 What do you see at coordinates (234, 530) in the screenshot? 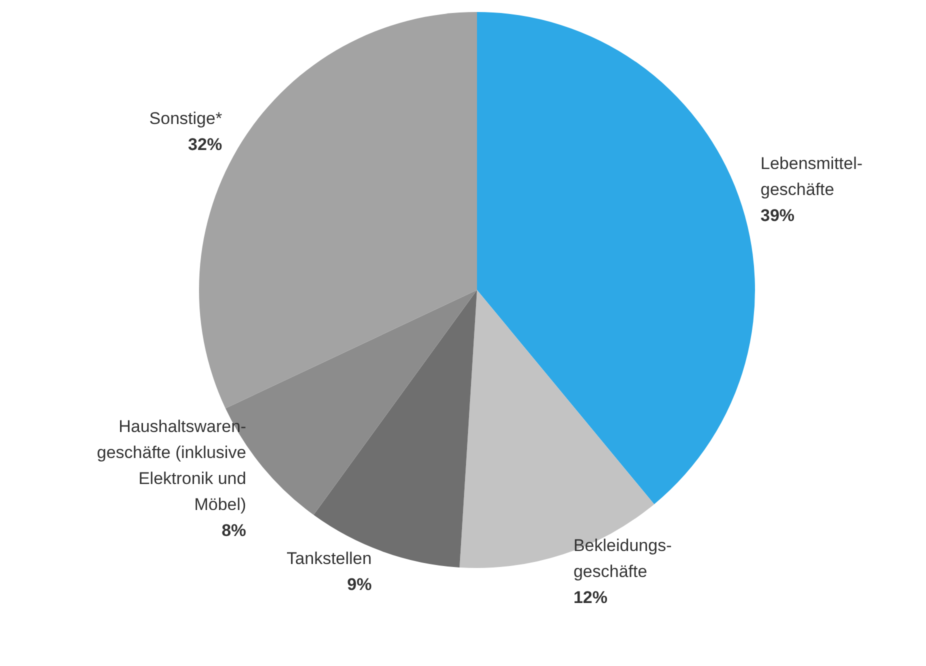
I see `data-label: 8%` at bounding box center [234, 530].